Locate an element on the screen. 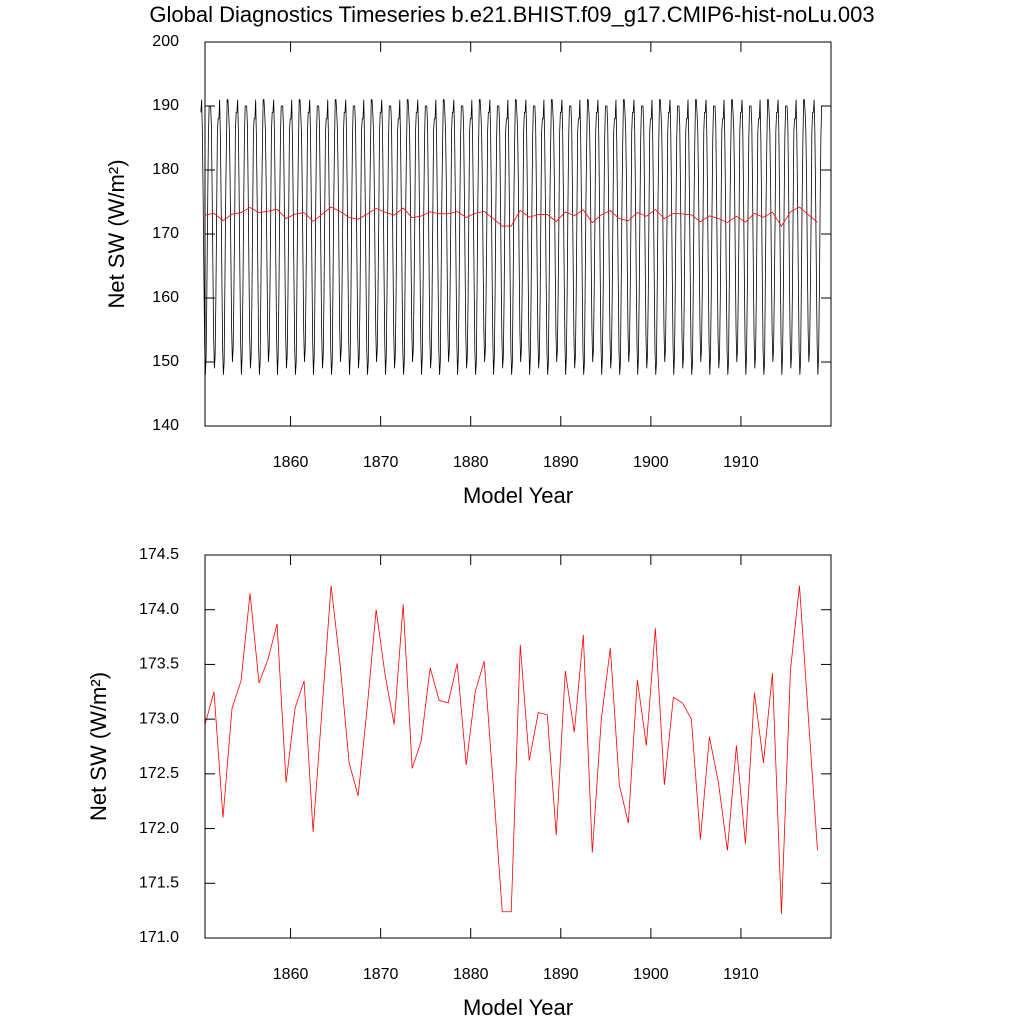 The image size is (1024, 1029). y-tick-label: 171.0 is located at coordinates (159, 937).